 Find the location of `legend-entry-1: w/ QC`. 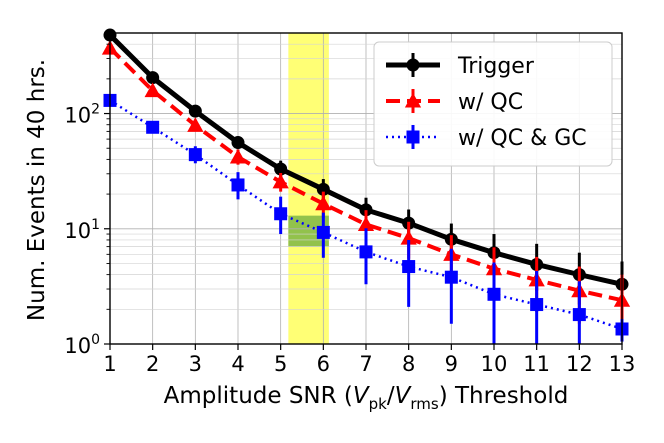

legend-entry-1: w/ QC is located at coordinates (454, 102).